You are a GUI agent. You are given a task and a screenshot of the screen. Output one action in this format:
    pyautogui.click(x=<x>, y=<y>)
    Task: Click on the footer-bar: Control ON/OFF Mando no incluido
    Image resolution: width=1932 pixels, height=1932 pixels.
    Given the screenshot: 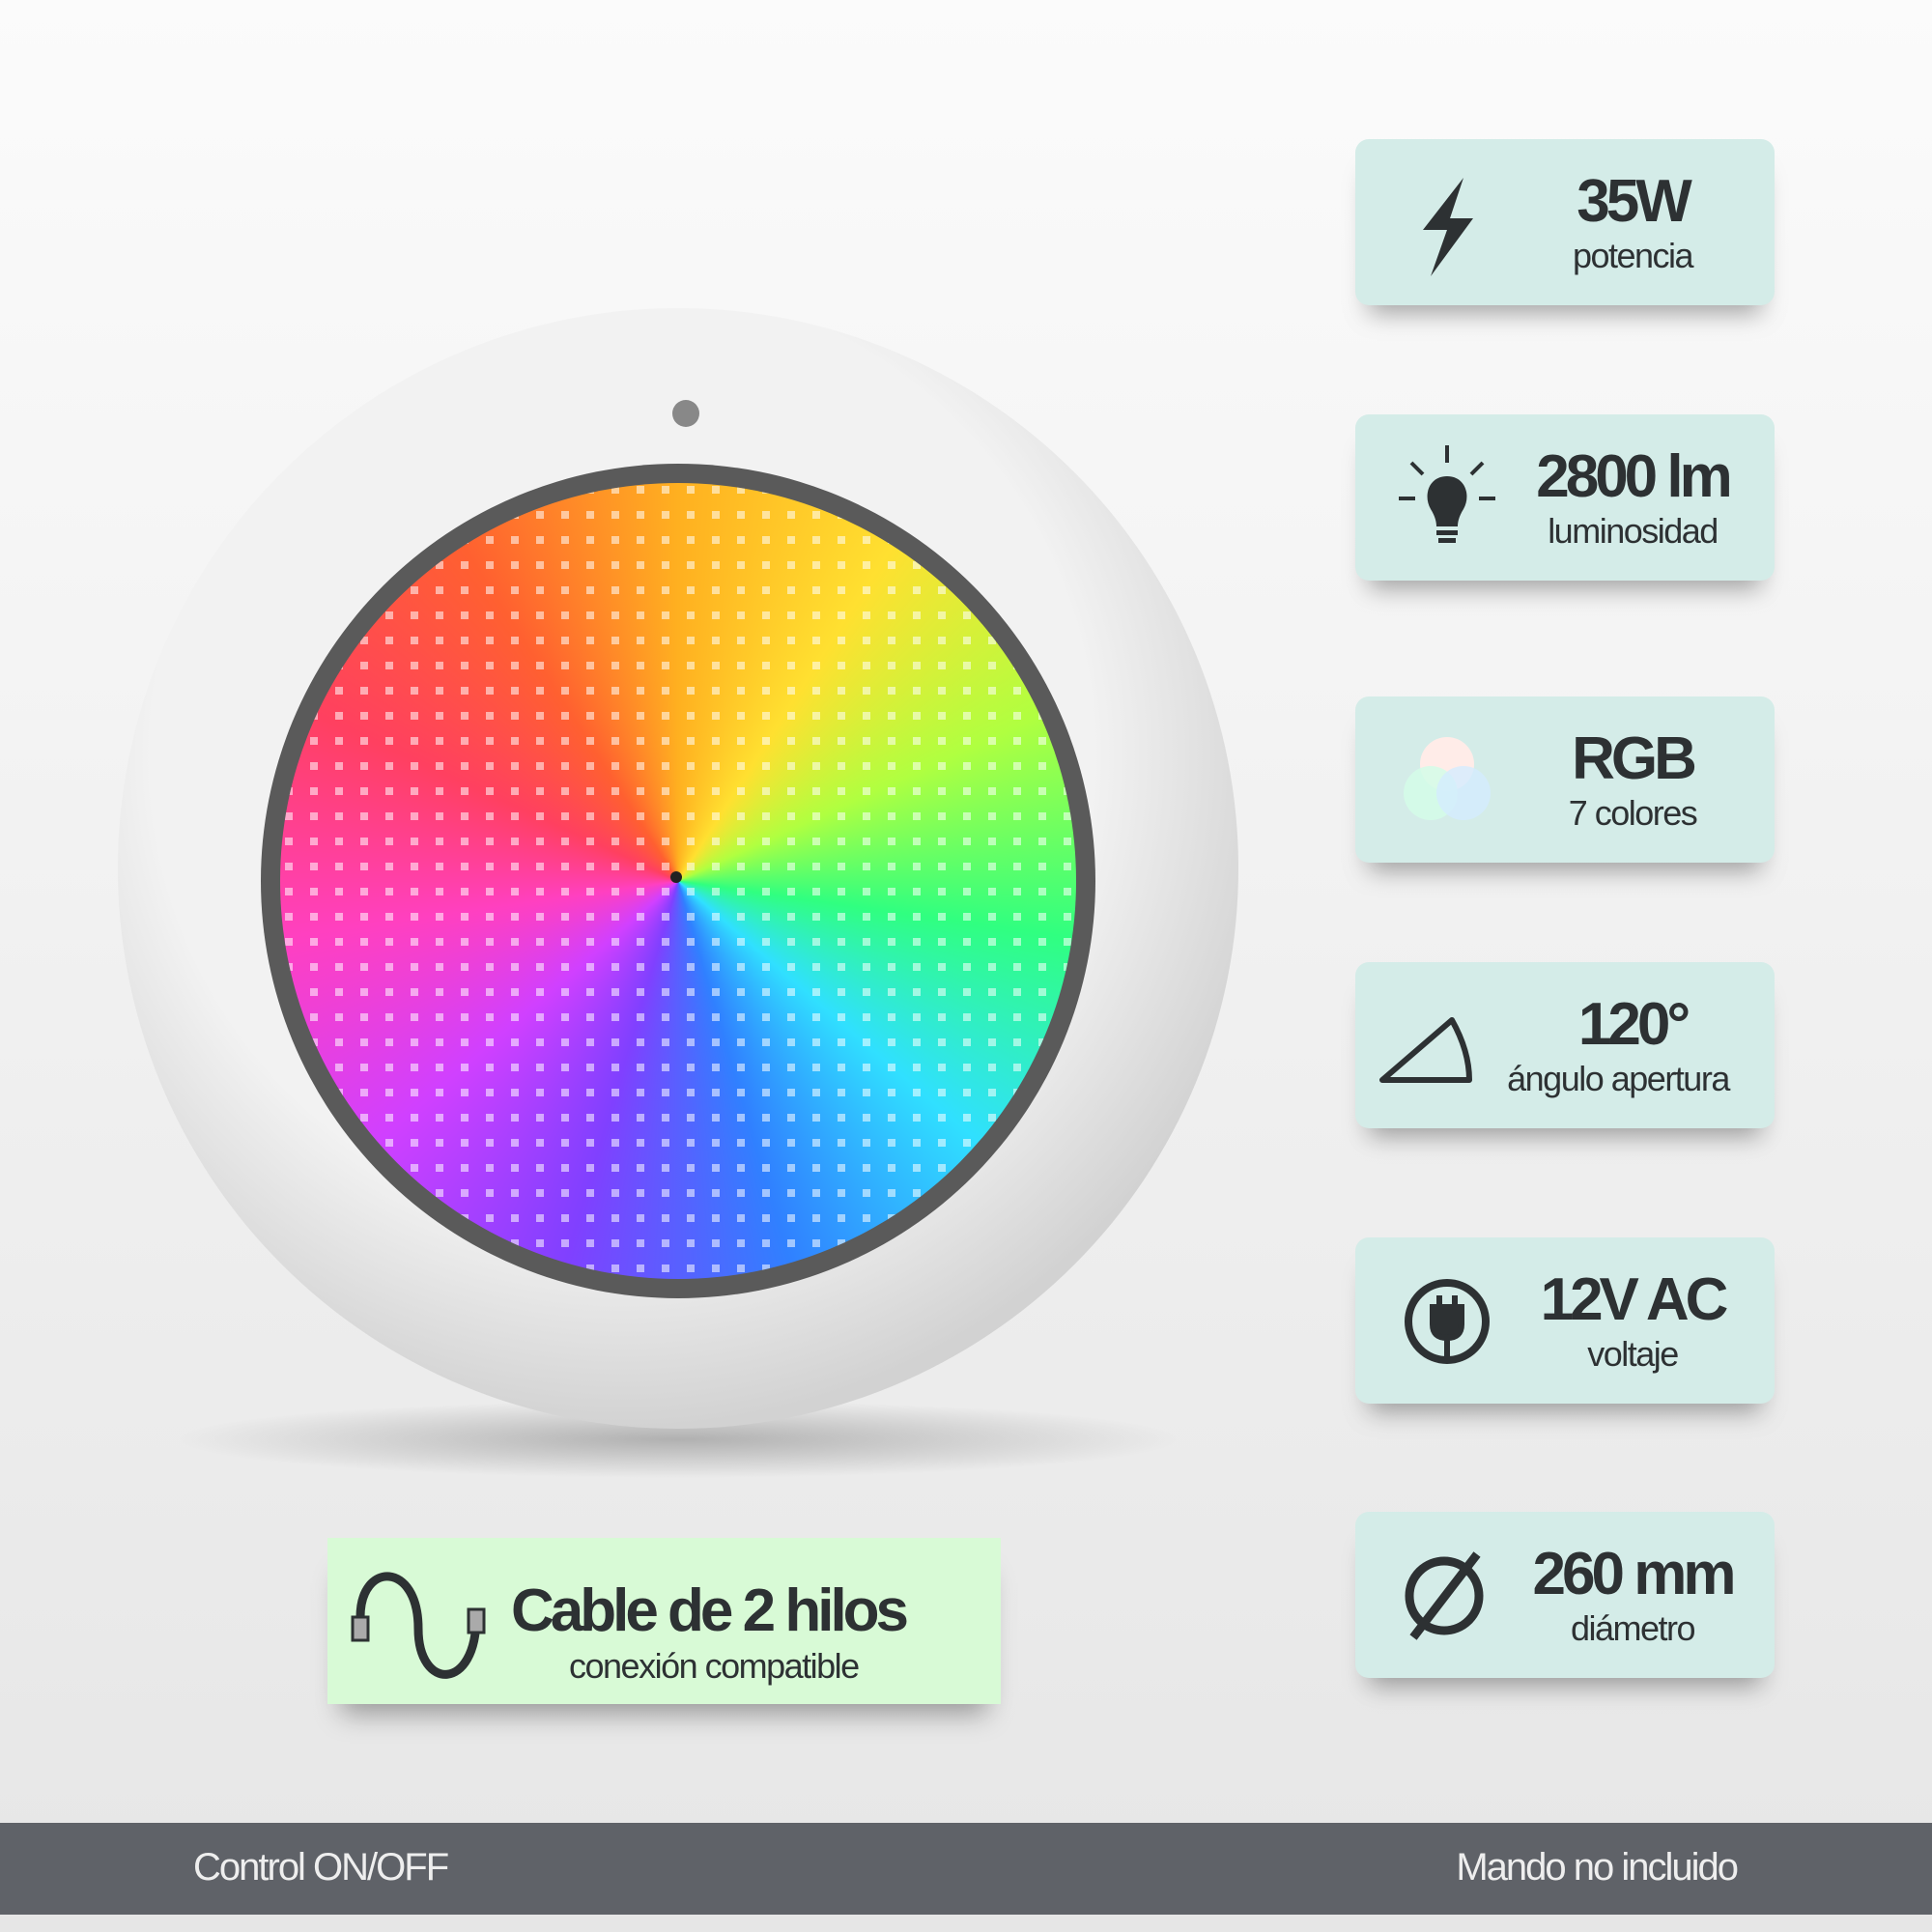 What is the action you would take?
    pyautogui.click(x=966, y=1869)
    